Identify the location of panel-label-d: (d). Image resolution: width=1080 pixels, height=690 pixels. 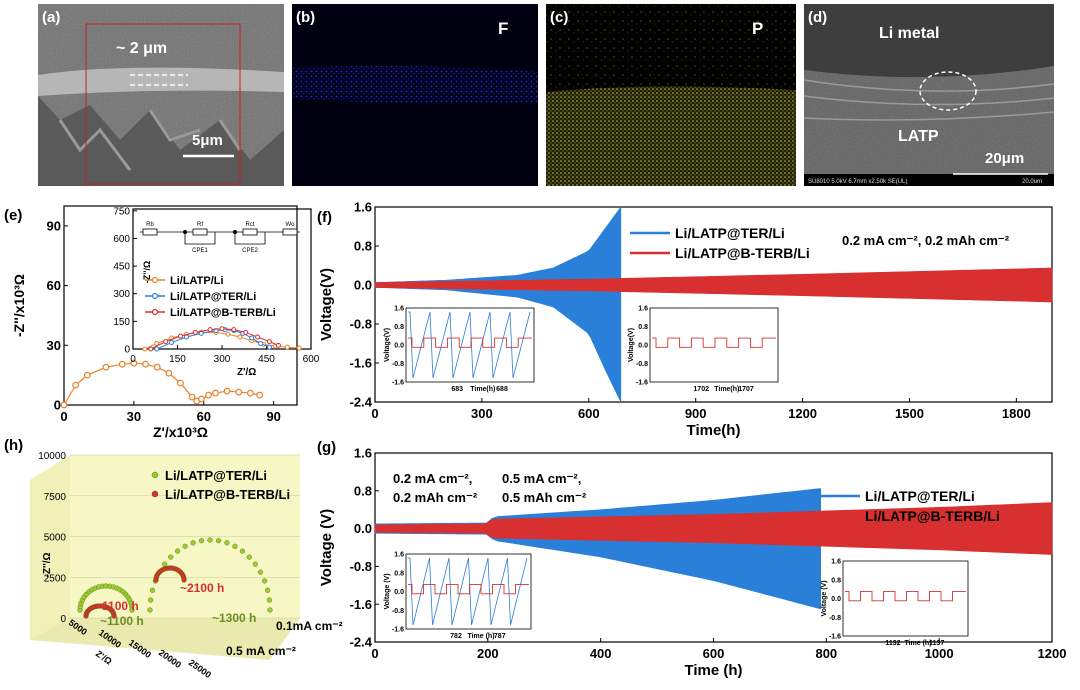
(817, 17).